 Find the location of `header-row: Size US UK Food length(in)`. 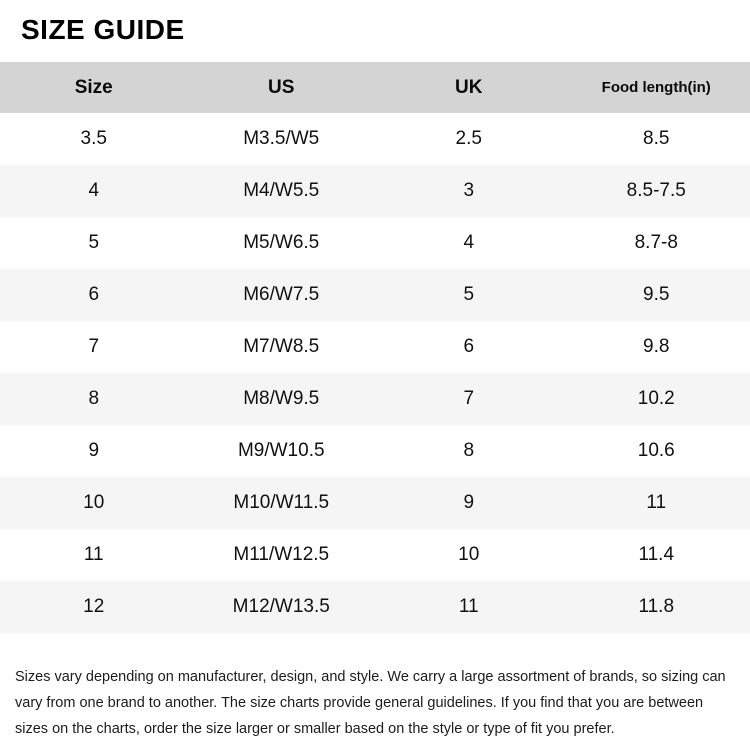

header-row: Size US UK Food length(in) is located at coordinates (375, 87).